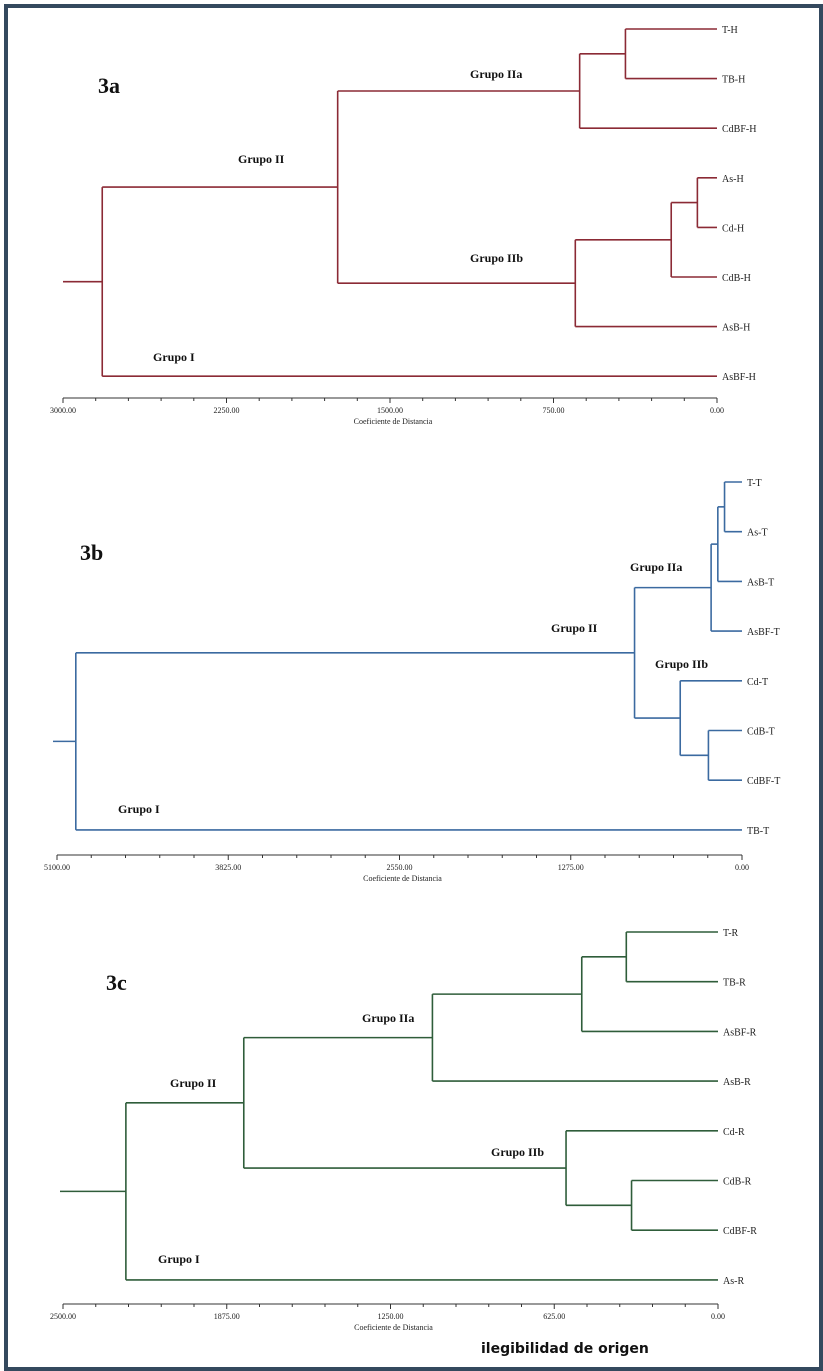 This screenshot has height=1371, width=823. What do you see at coordinates (758, 831) in the screenshot?
I see `leaf-label: TB-T` at bounding box center [758, 831].